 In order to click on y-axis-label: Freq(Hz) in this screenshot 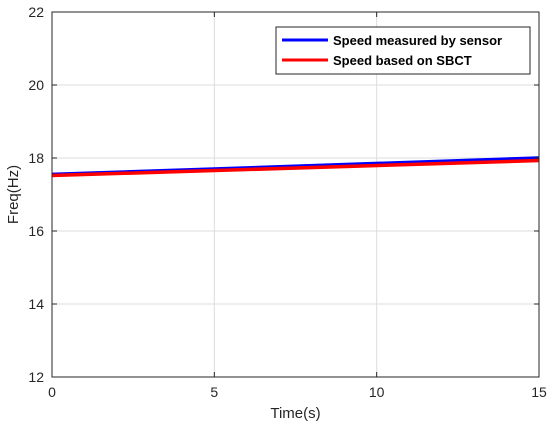, I will do `click(13, 194)`.